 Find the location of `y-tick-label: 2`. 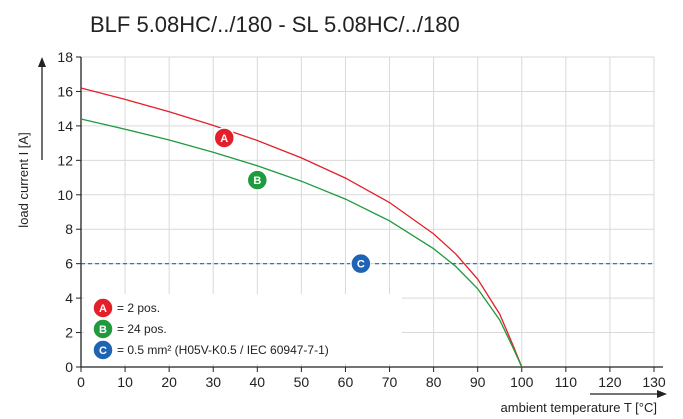

y-tick-label: 2 is located at coordinates (69, 333).